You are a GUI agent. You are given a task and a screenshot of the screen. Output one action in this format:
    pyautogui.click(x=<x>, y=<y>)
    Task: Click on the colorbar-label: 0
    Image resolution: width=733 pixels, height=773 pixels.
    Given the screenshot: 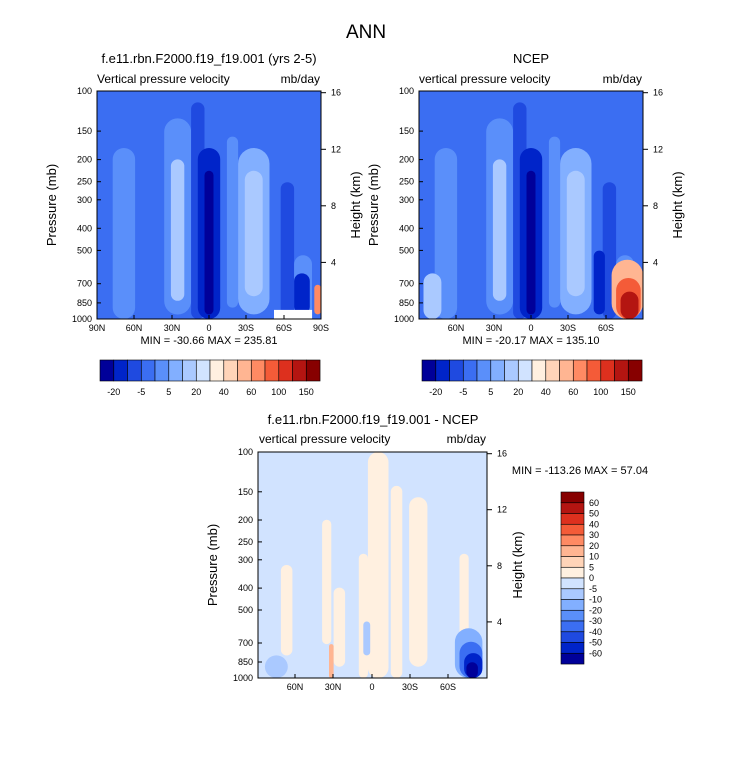 What is the action you would take?
    pyautogui.click(x=591, y=578)
    